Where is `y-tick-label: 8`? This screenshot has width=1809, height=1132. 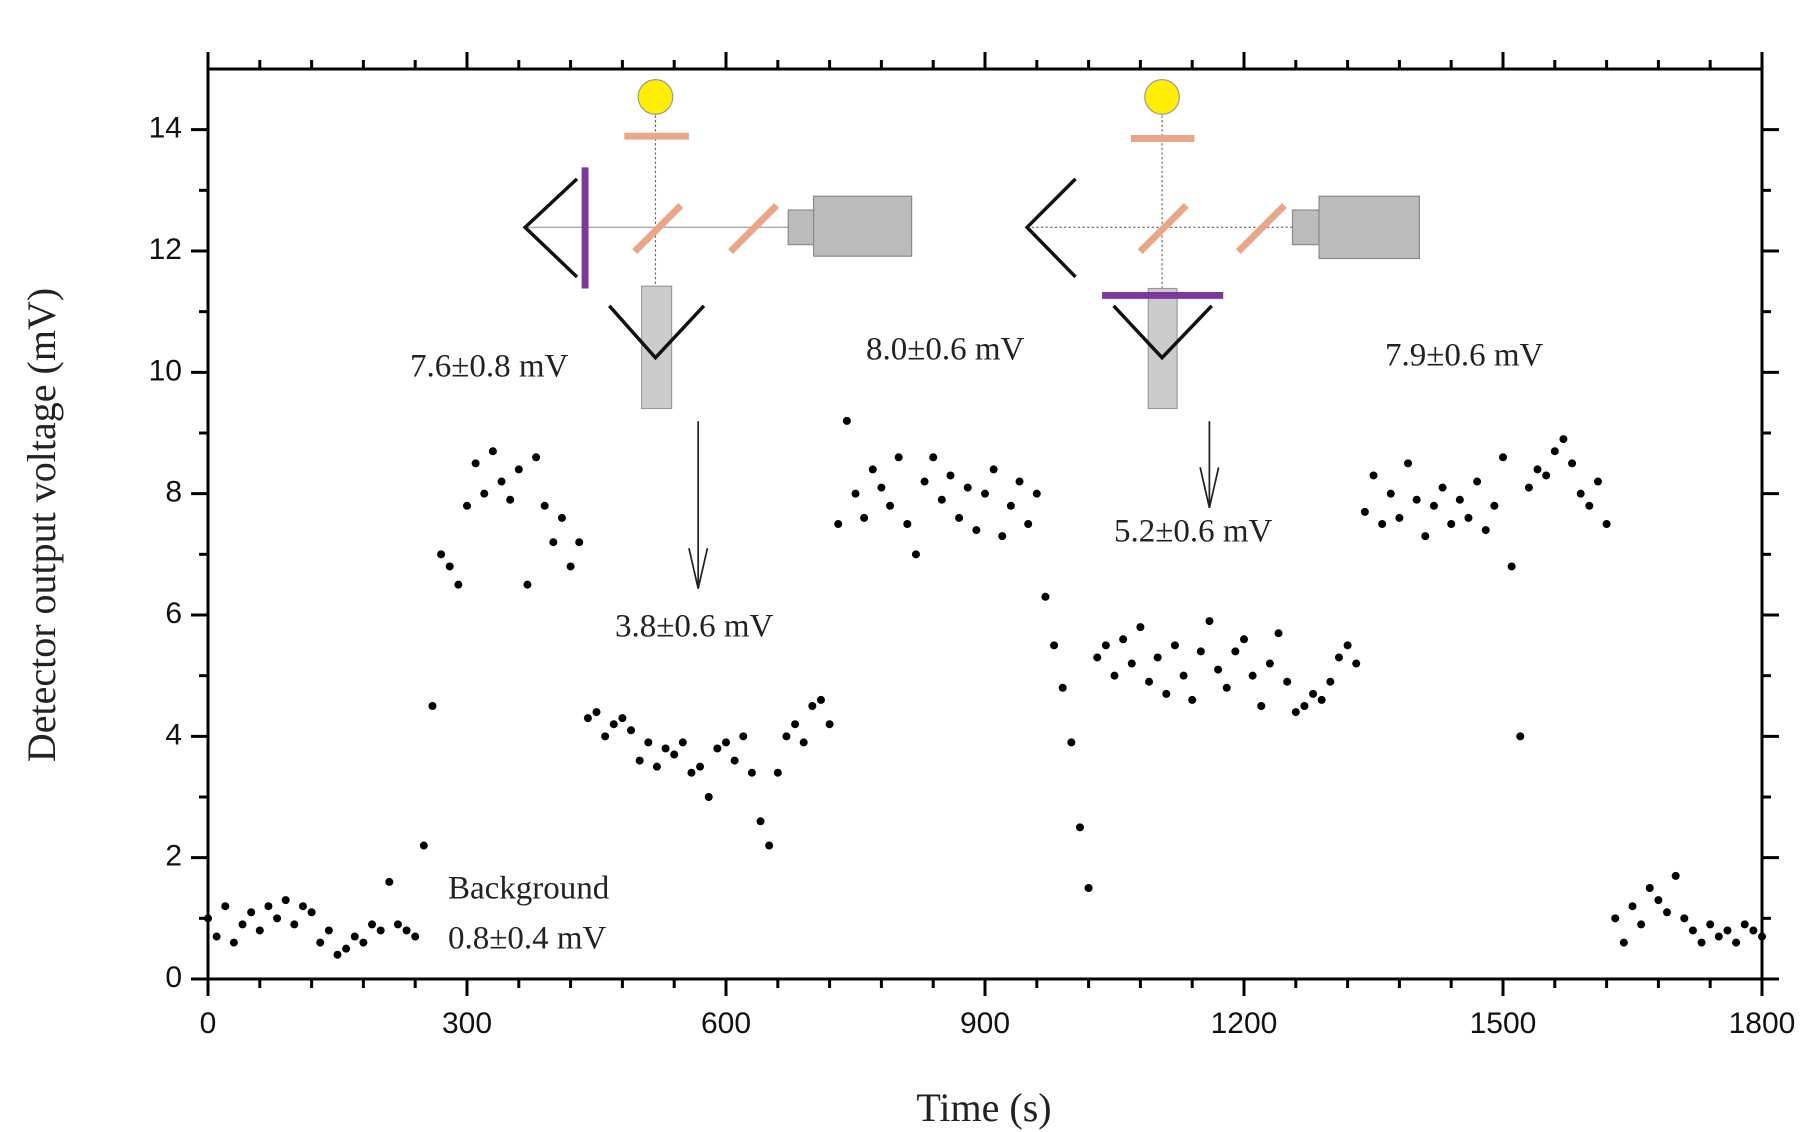
y-tick-label: 8 is located at coordinates (173, 492).